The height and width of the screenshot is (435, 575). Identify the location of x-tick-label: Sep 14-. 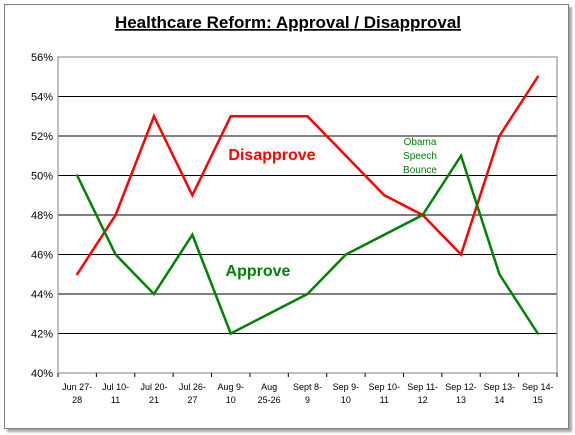
(538, 387).